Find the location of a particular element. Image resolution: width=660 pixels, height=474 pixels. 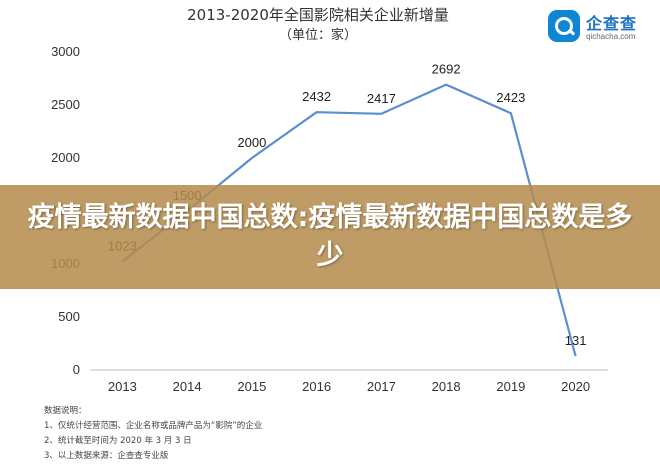

data-label: 2692 is located at coordinates (446, 69).